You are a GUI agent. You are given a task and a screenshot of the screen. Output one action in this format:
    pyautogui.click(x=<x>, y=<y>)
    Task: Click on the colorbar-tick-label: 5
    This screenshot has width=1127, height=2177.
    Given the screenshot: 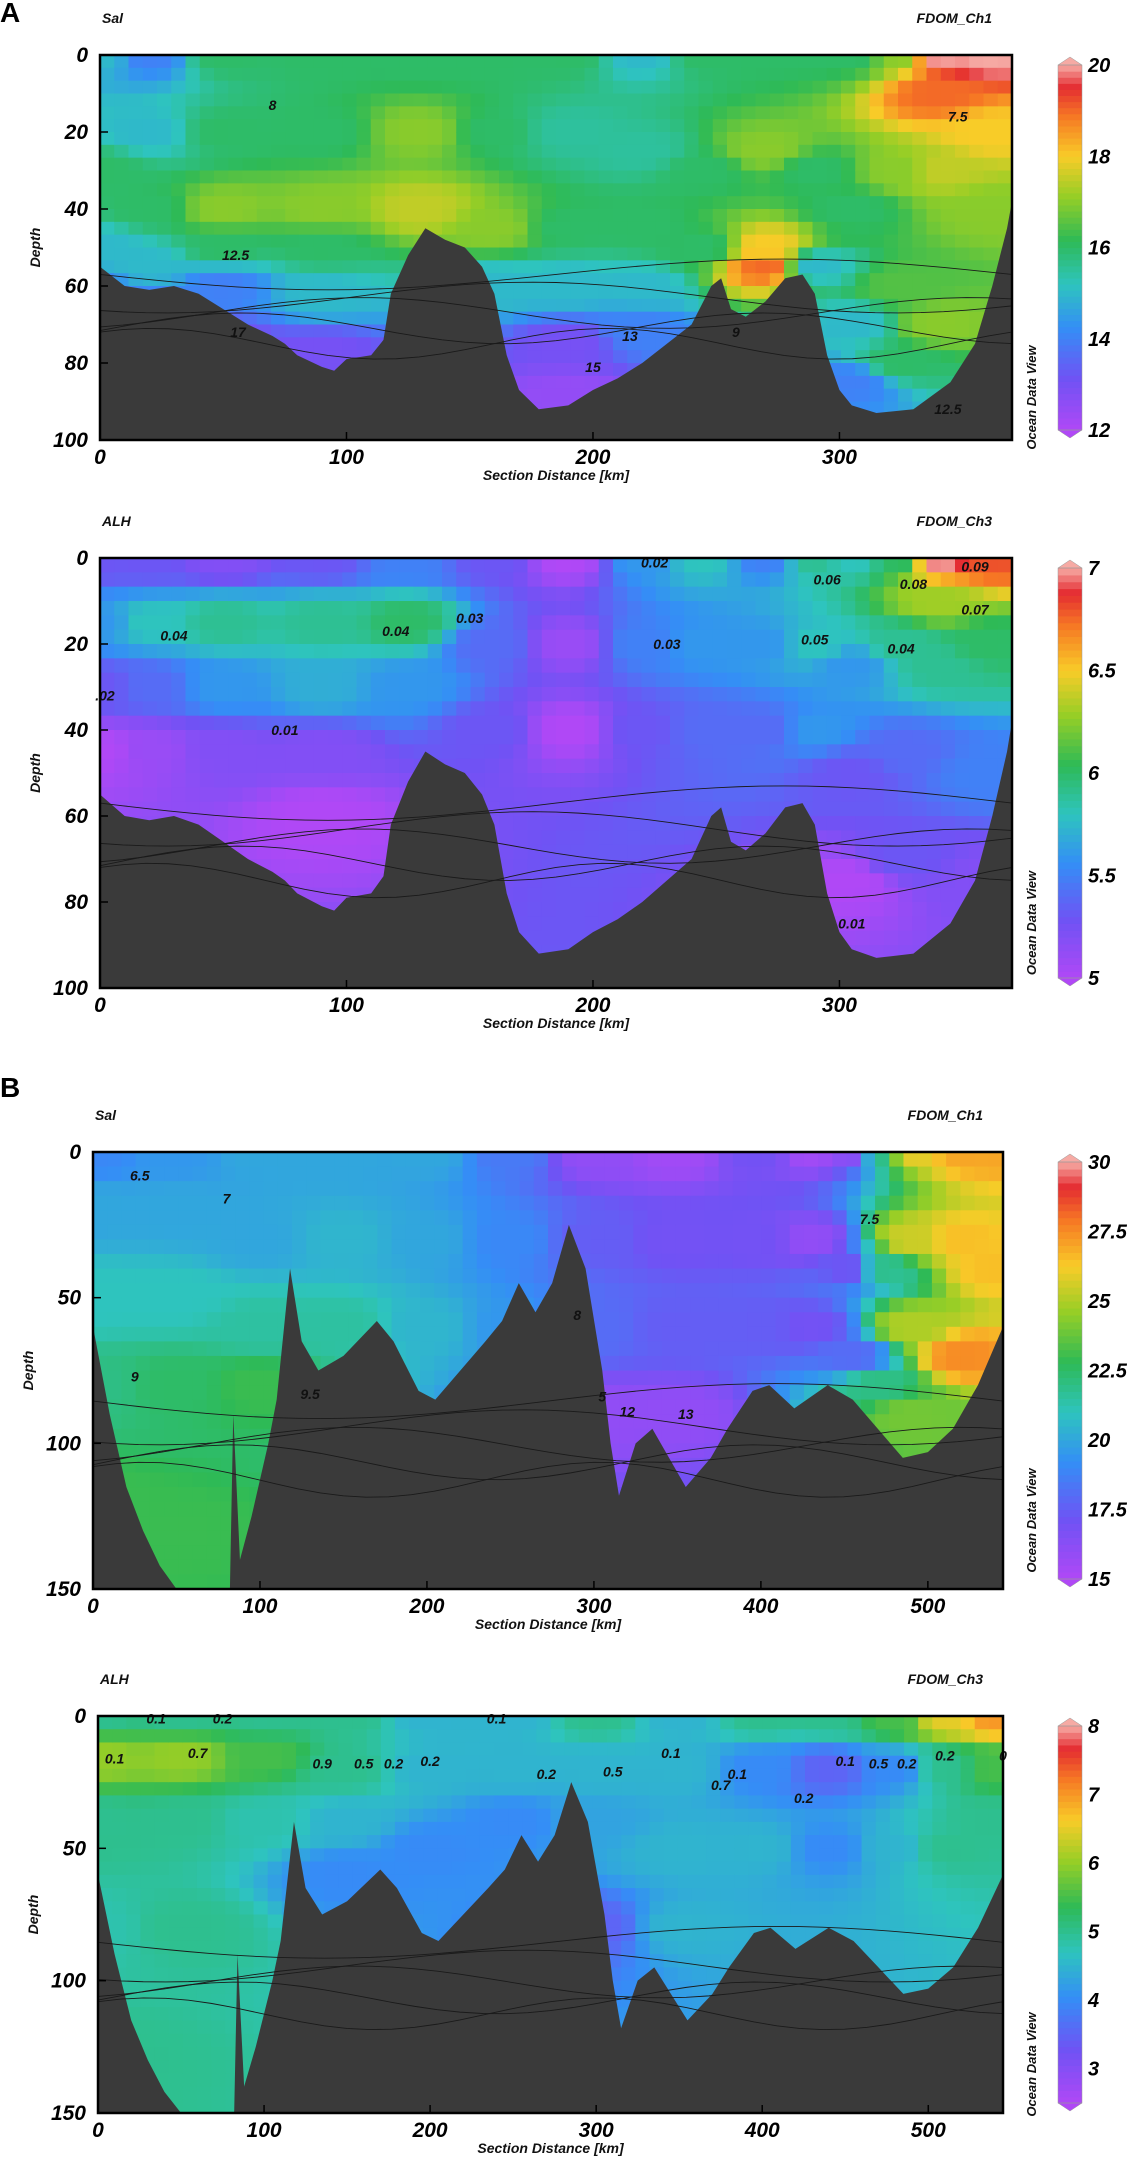 What is the action you would take?
    pyautogui.click(x=1094, y=979)
    